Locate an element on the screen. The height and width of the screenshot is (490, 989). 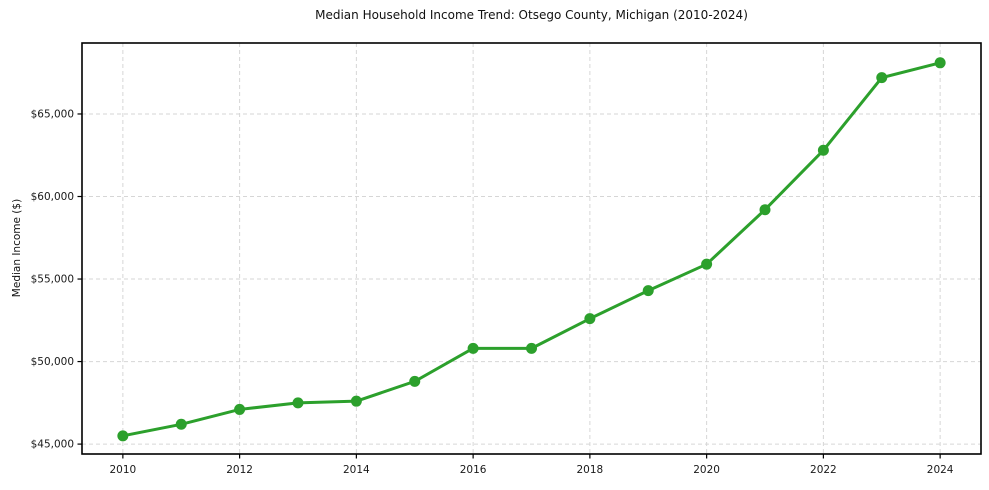
y-tick-label: $50,000 is located at coordinates (52, 362).